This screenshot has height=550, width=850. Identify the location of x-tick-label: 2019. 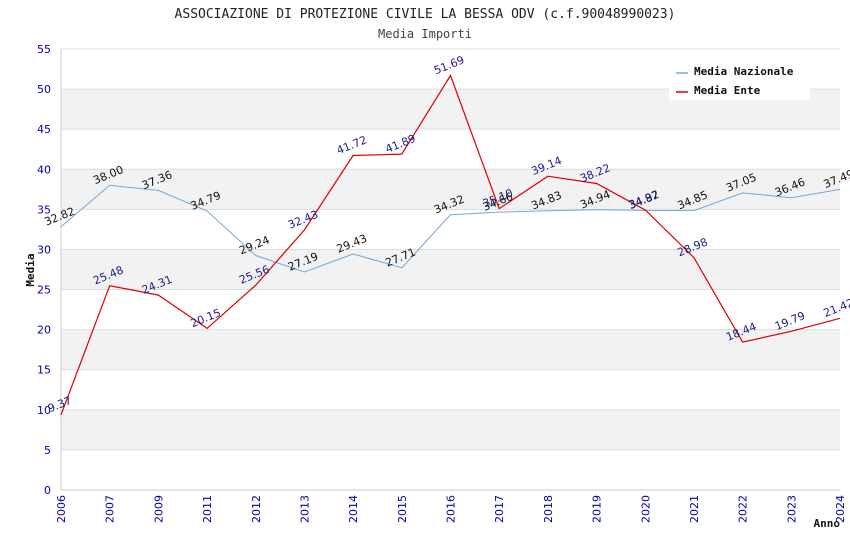
(597, 509).